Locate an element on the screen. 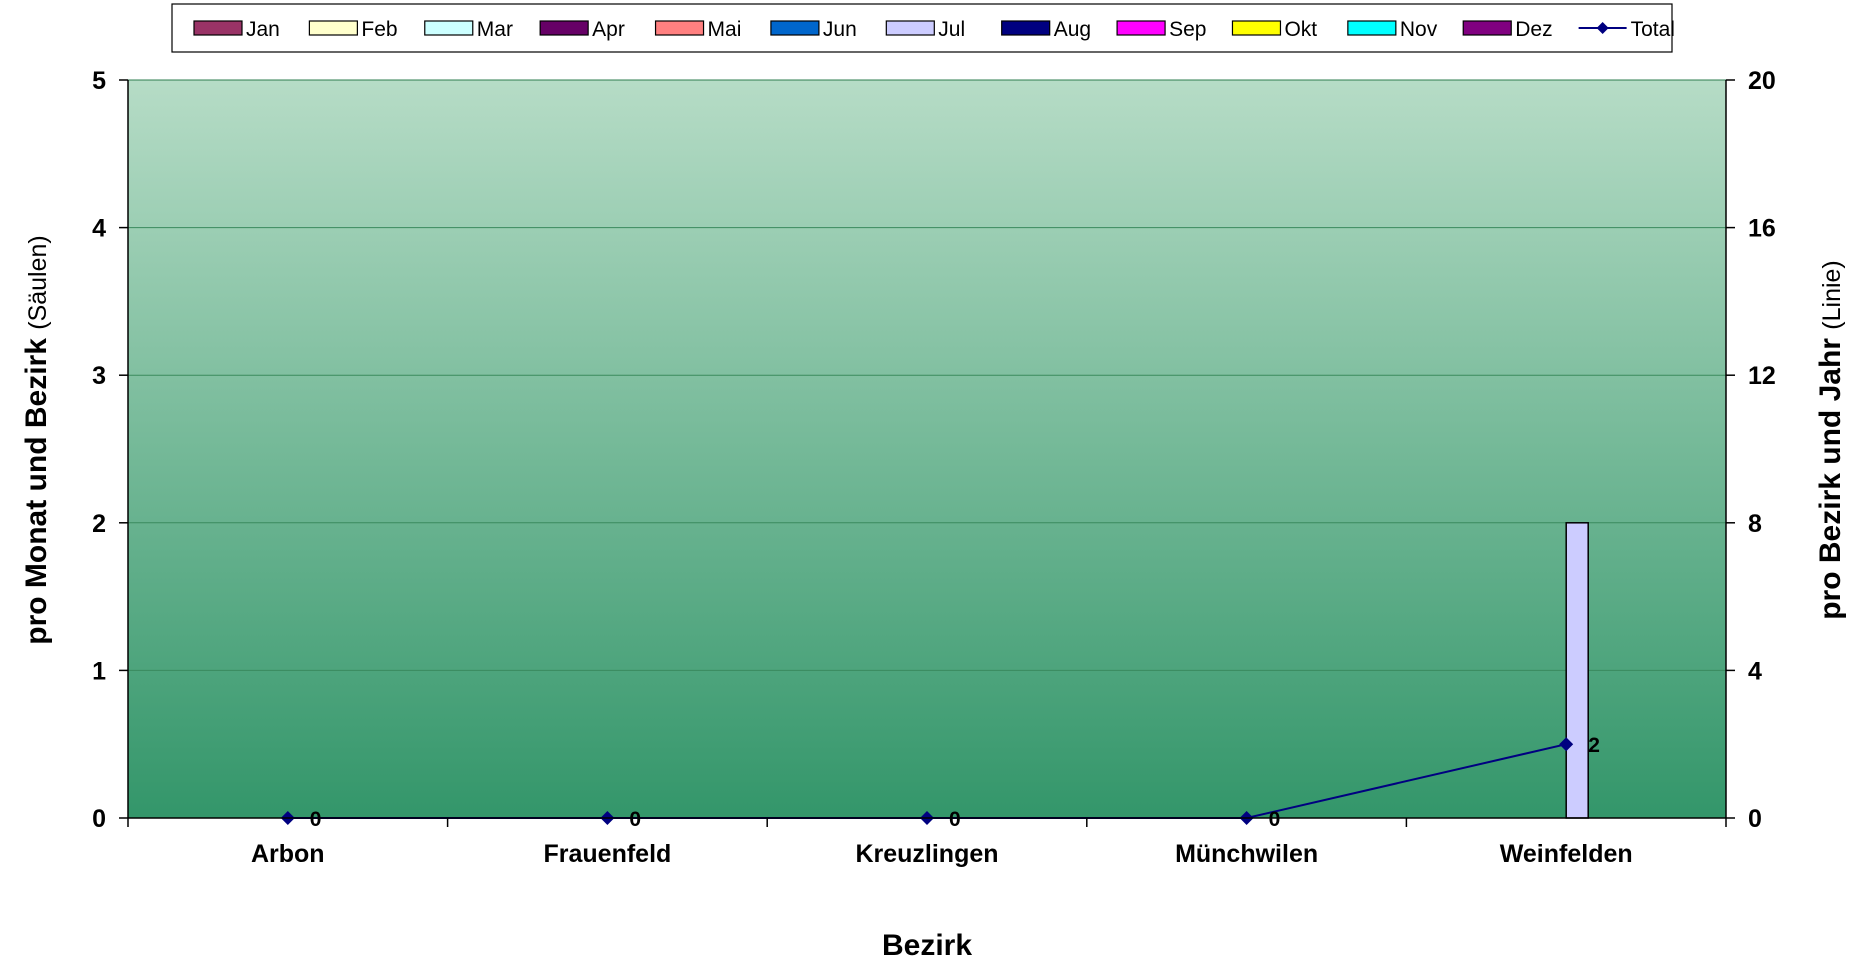 The image size is (1863, 957). left-axis-title-main: pro Monat und Bezirk is located at coordinates (36, 491).